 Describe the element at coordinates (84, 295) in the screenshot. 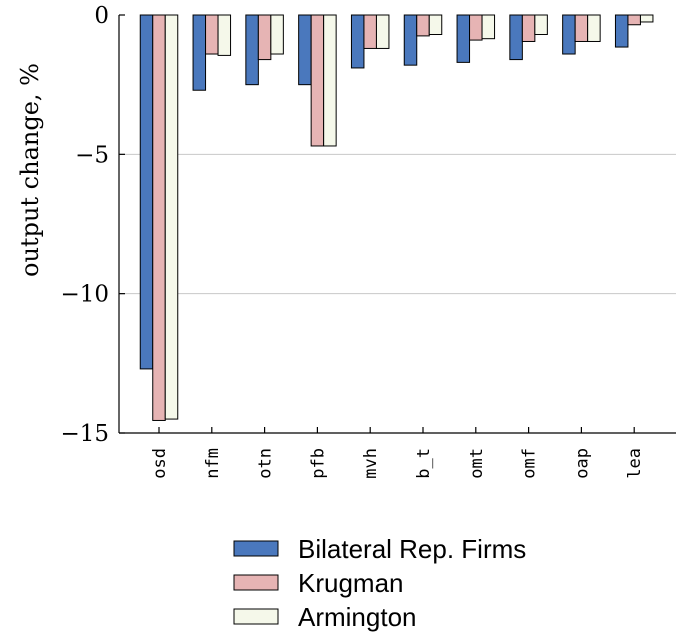

I see `y-tick-label: −10` at that location.